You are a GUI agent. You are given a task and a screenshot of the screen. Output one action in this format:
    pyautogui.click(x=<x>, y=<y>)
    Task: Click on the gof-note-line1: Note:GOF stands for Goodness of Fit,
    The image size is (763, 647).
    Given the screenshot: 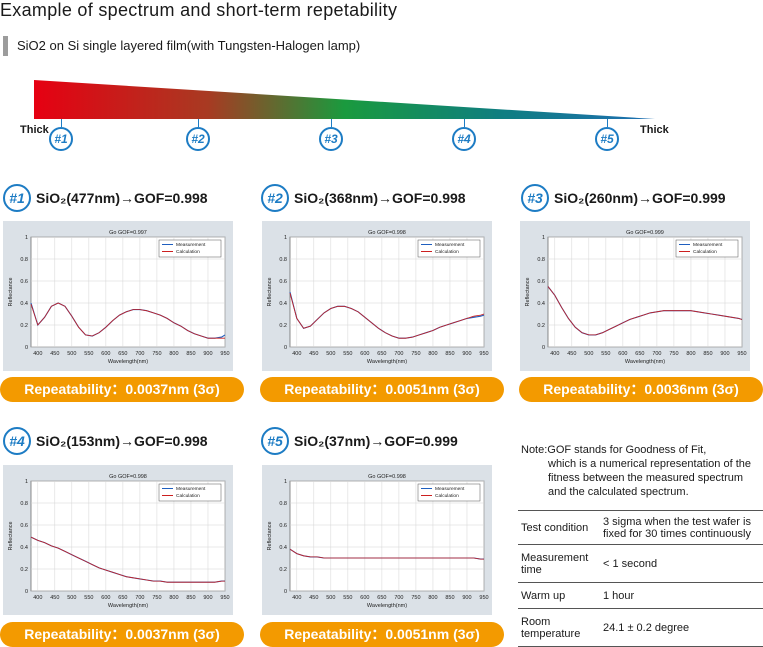 What is the action you would take?
    pyautogui.click(x=614, y=450)
    